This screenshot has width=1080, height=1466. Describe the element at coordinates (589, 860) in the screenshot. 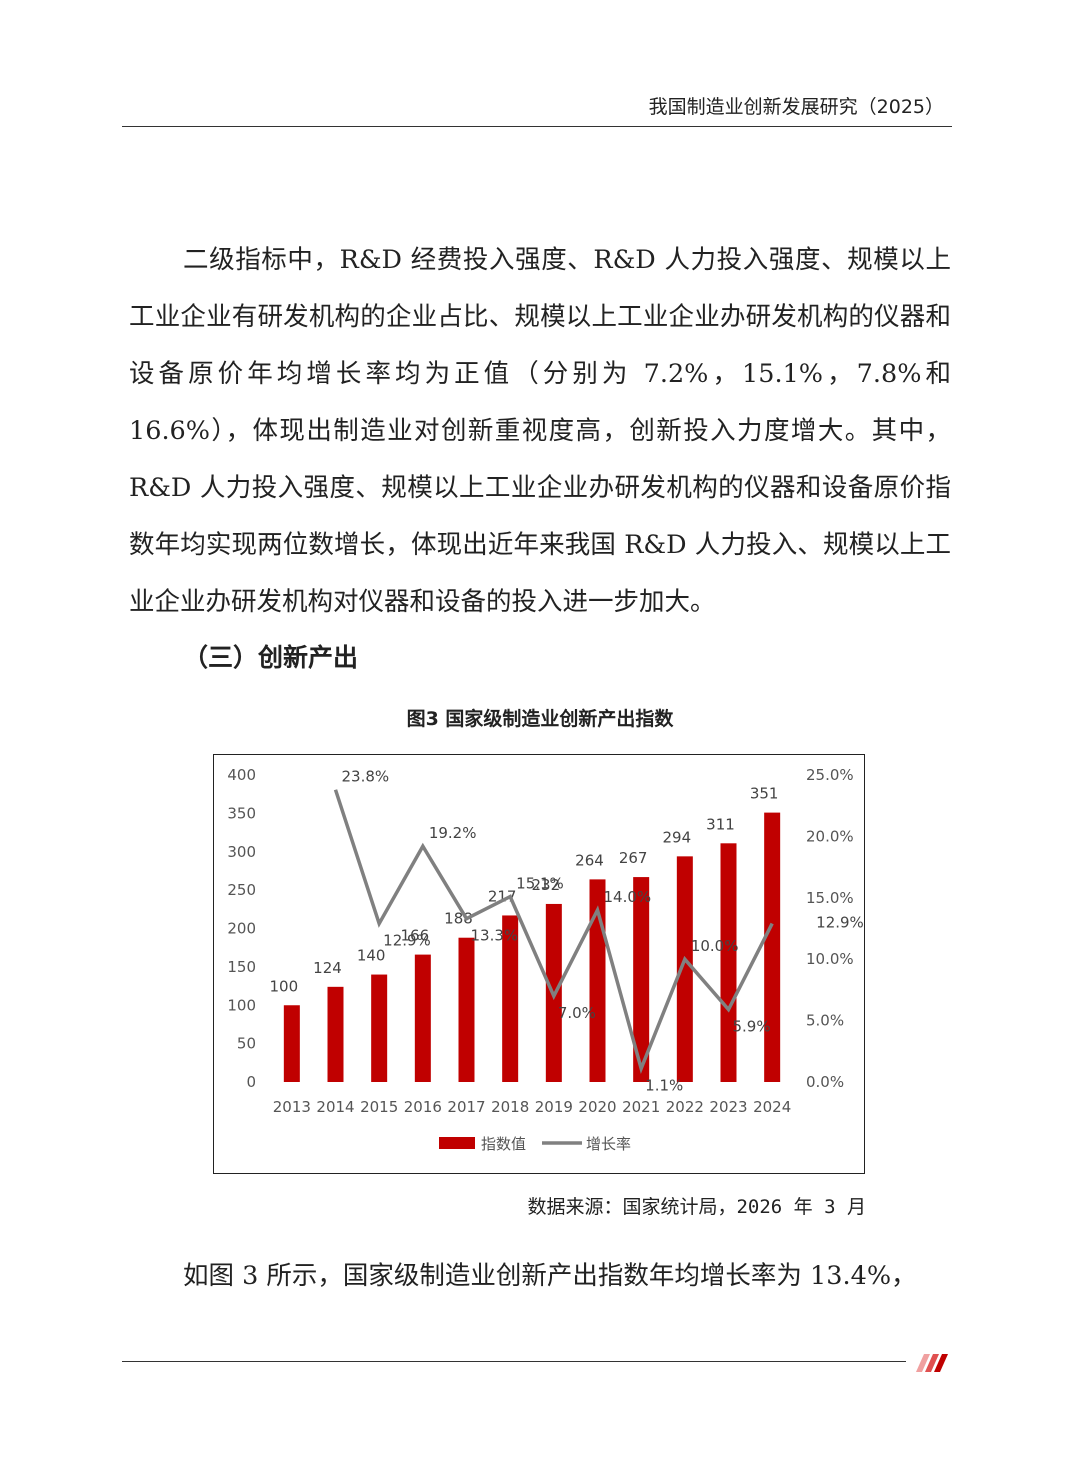

I see `bar-value-label: 264` at that location.